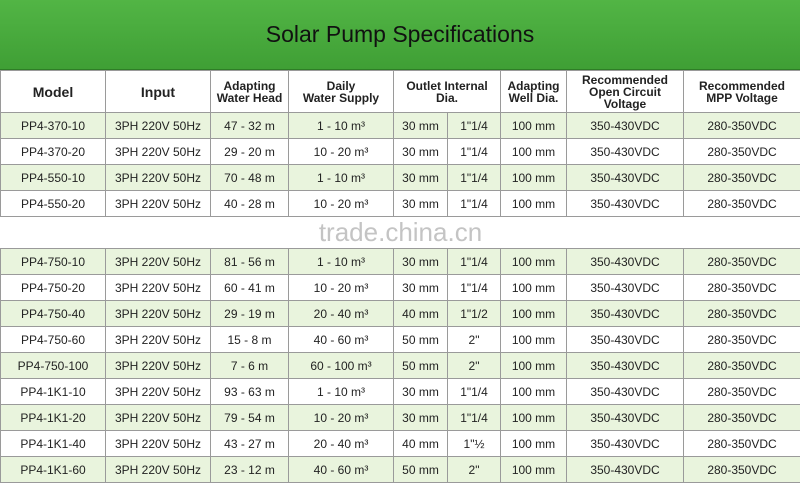 This screenshot has width=800, height=485. What do you see at coordinates (249, 261) in the screenshot?
I see `cell: 81 - 56 m` at bounding box center [249, 261].